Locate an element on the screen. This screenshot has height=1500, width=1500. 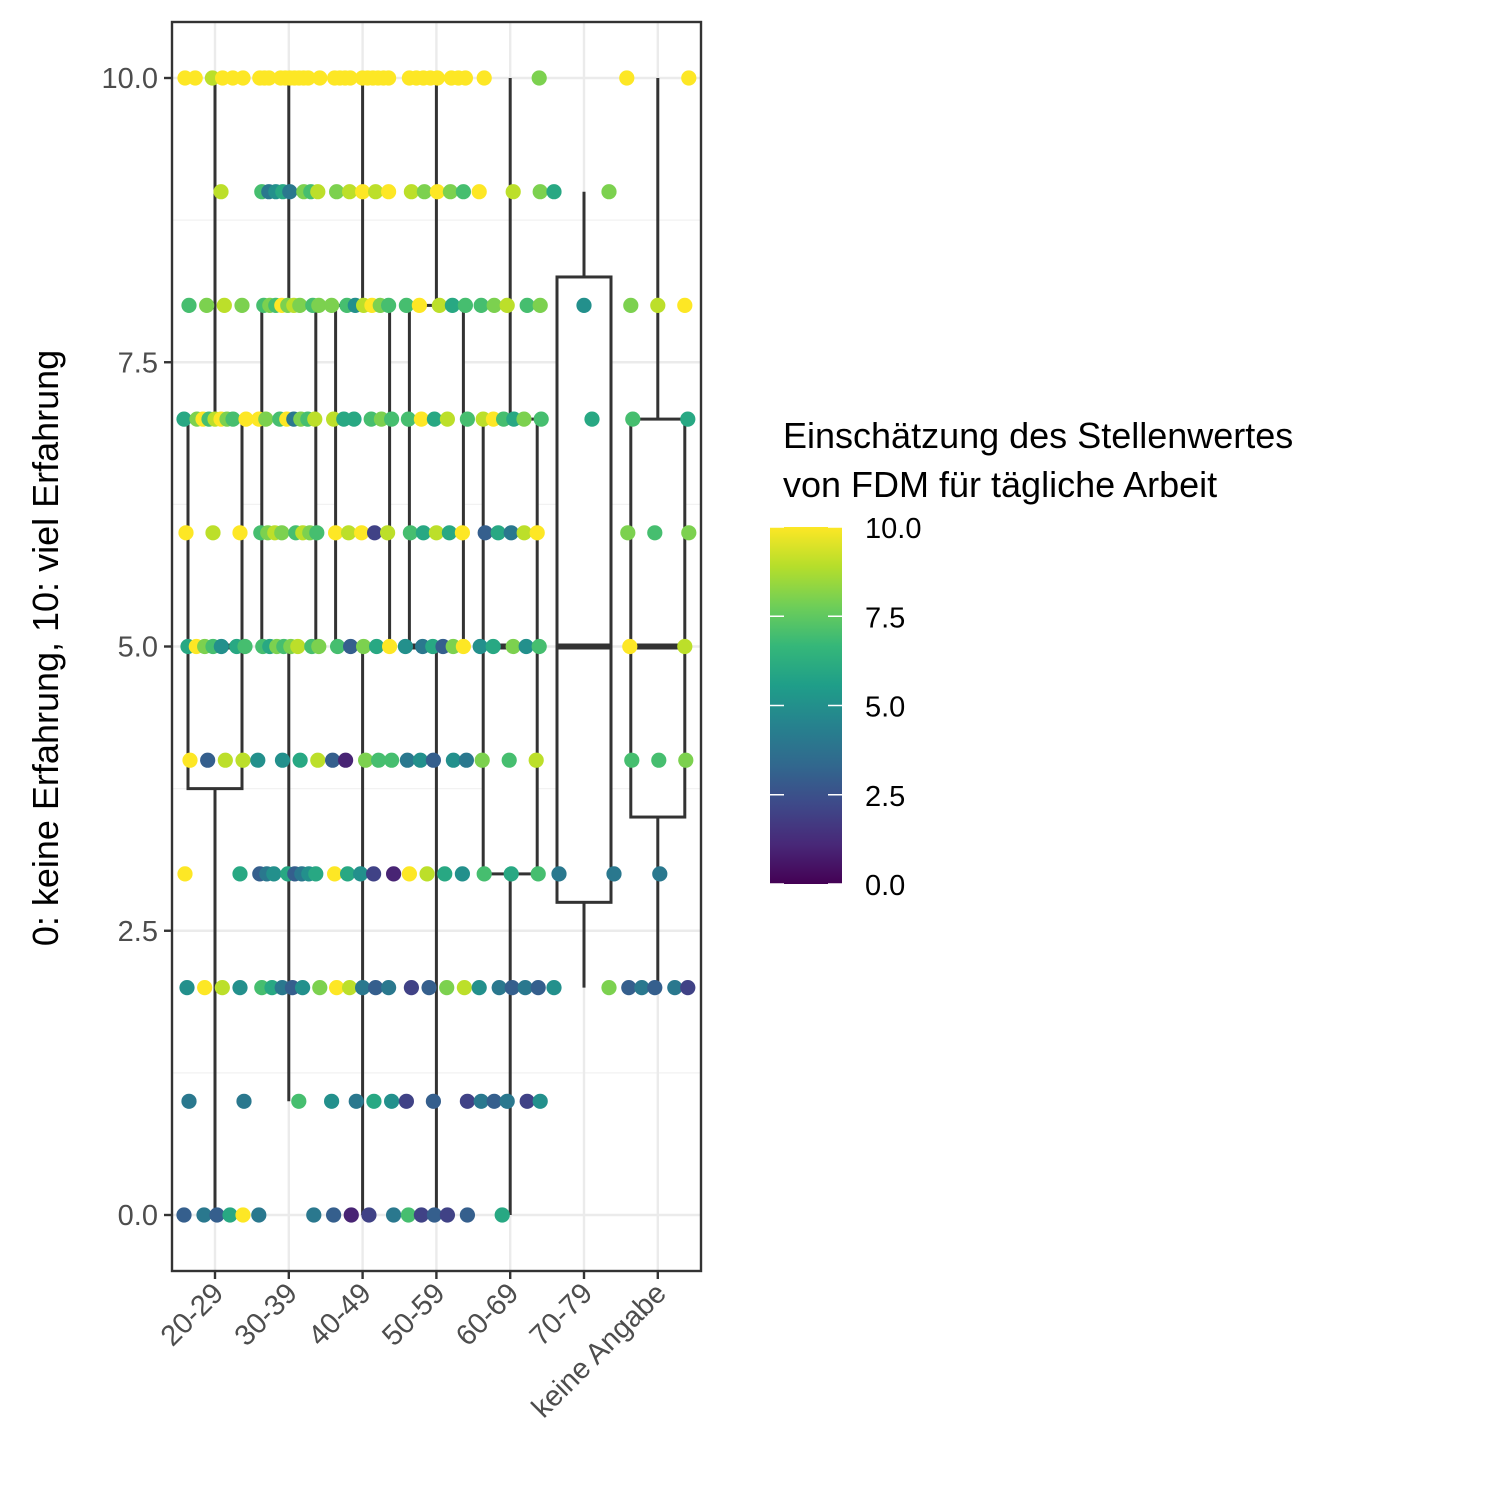
y-tick-label: 5.0 is located at coordinates (138, 648).